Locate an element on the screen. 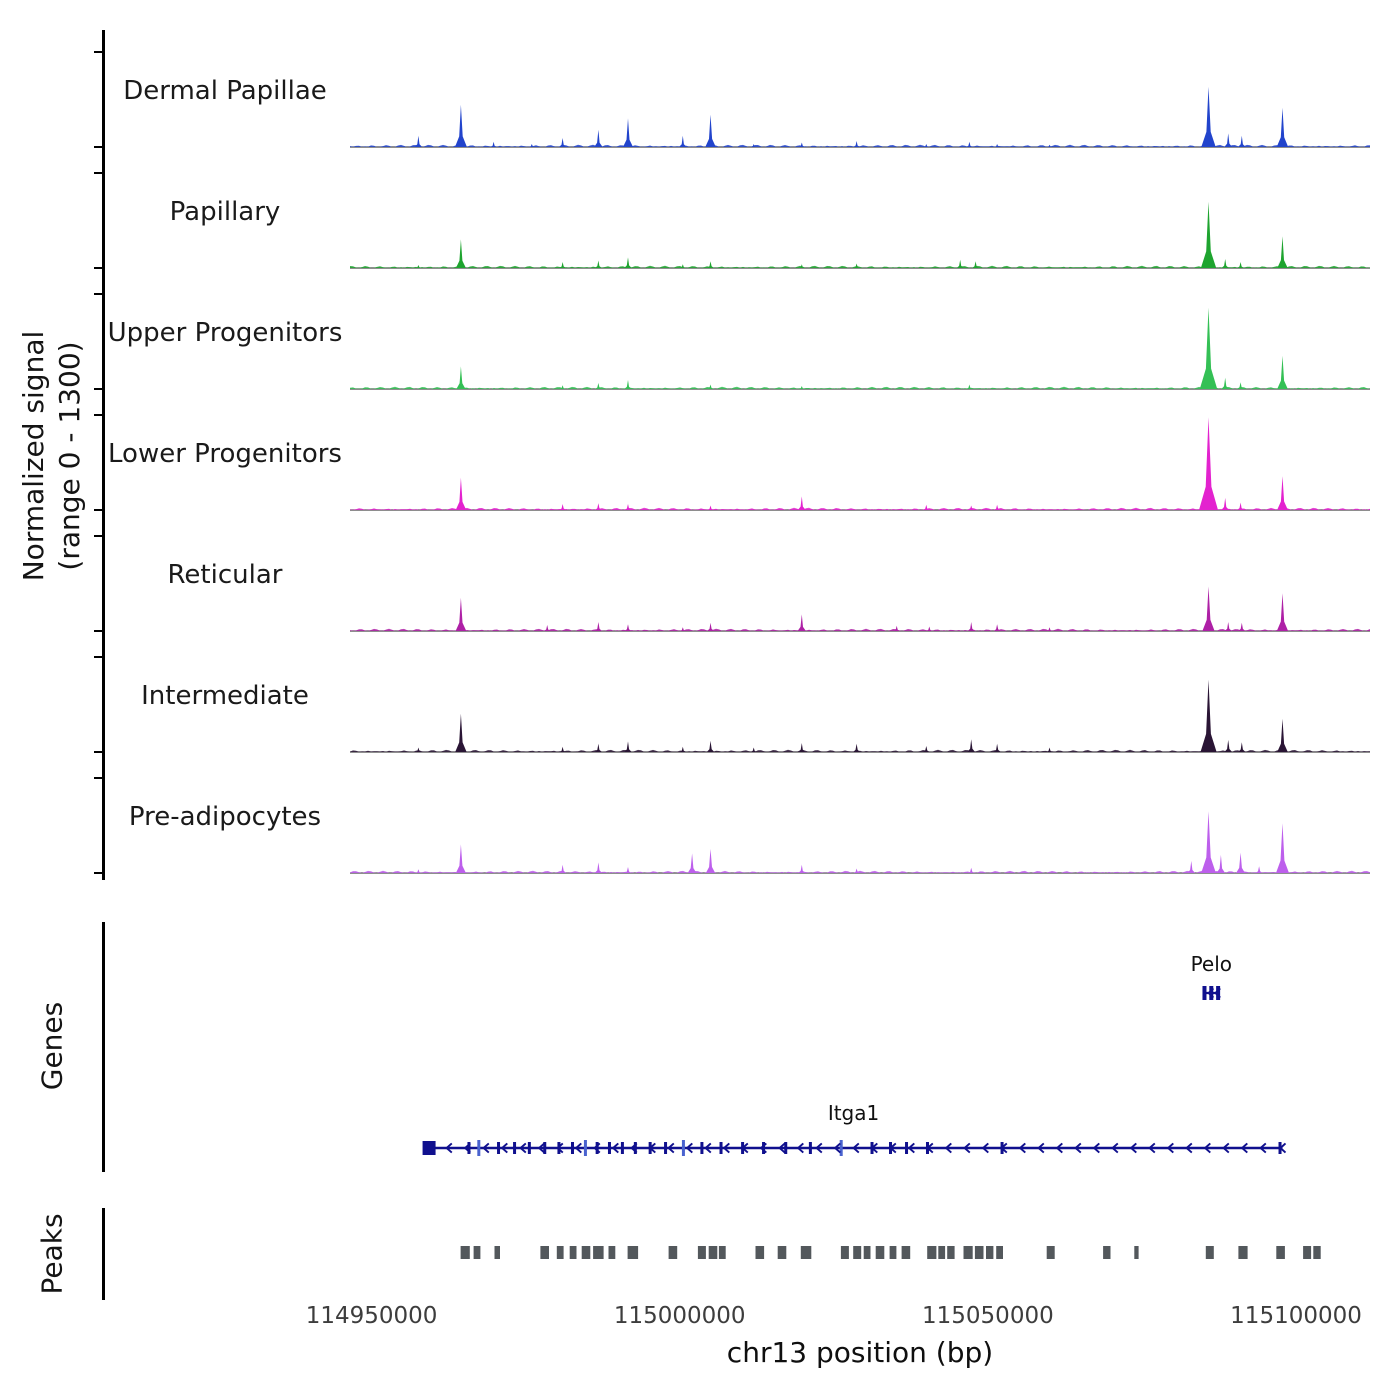  genes-section-label: Genes is located at coordinates (52, 1046).